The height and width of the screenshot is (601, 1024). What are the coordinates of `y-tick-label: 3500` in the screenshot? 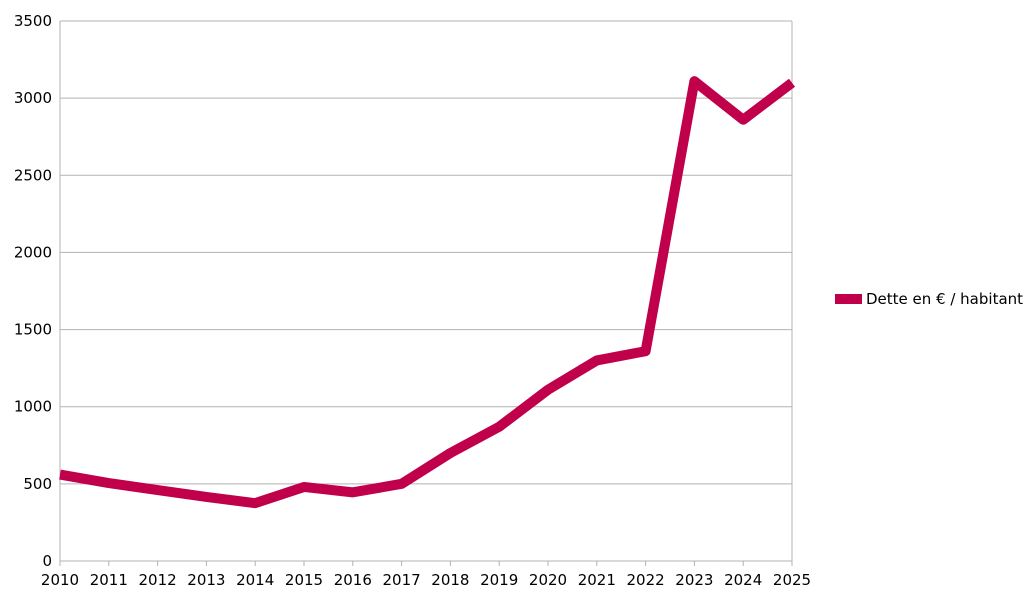 It's located at (33, 21).